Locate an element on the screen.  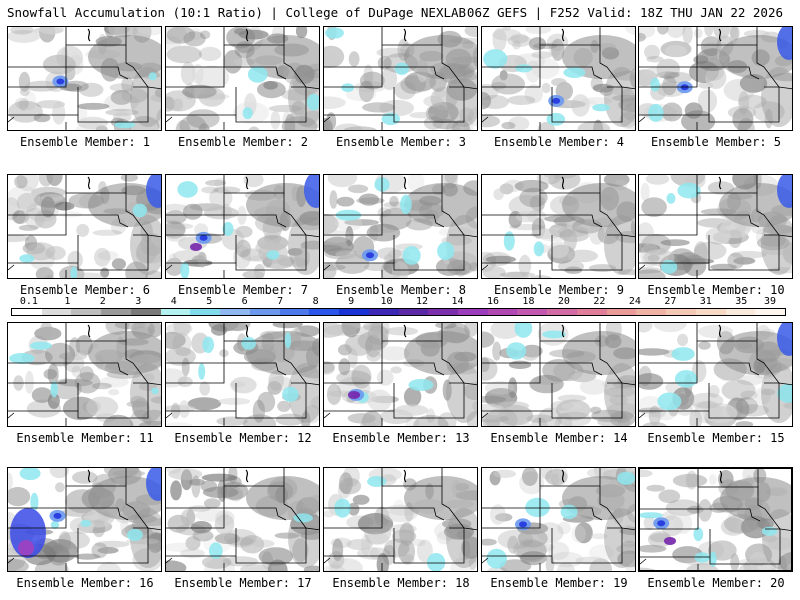
colorbar-tick-label: 31 is located at coordinates (705, 301).